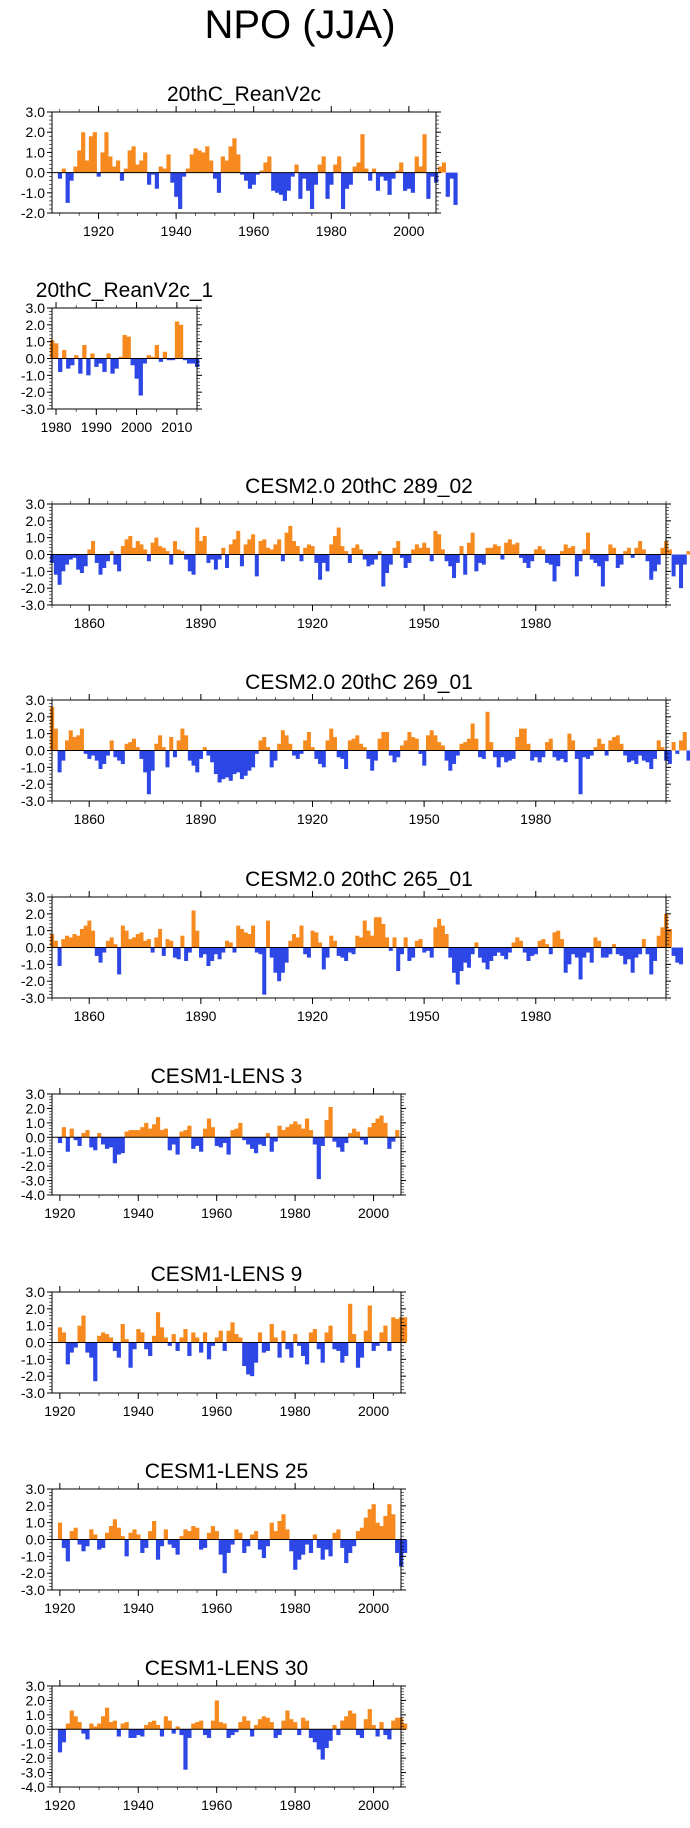 The height and width of the screenshot is (1828, 690). Describe the element at coordinates (176, 231) in the screenshot. I see `x-tick-label: 1940` at that location.